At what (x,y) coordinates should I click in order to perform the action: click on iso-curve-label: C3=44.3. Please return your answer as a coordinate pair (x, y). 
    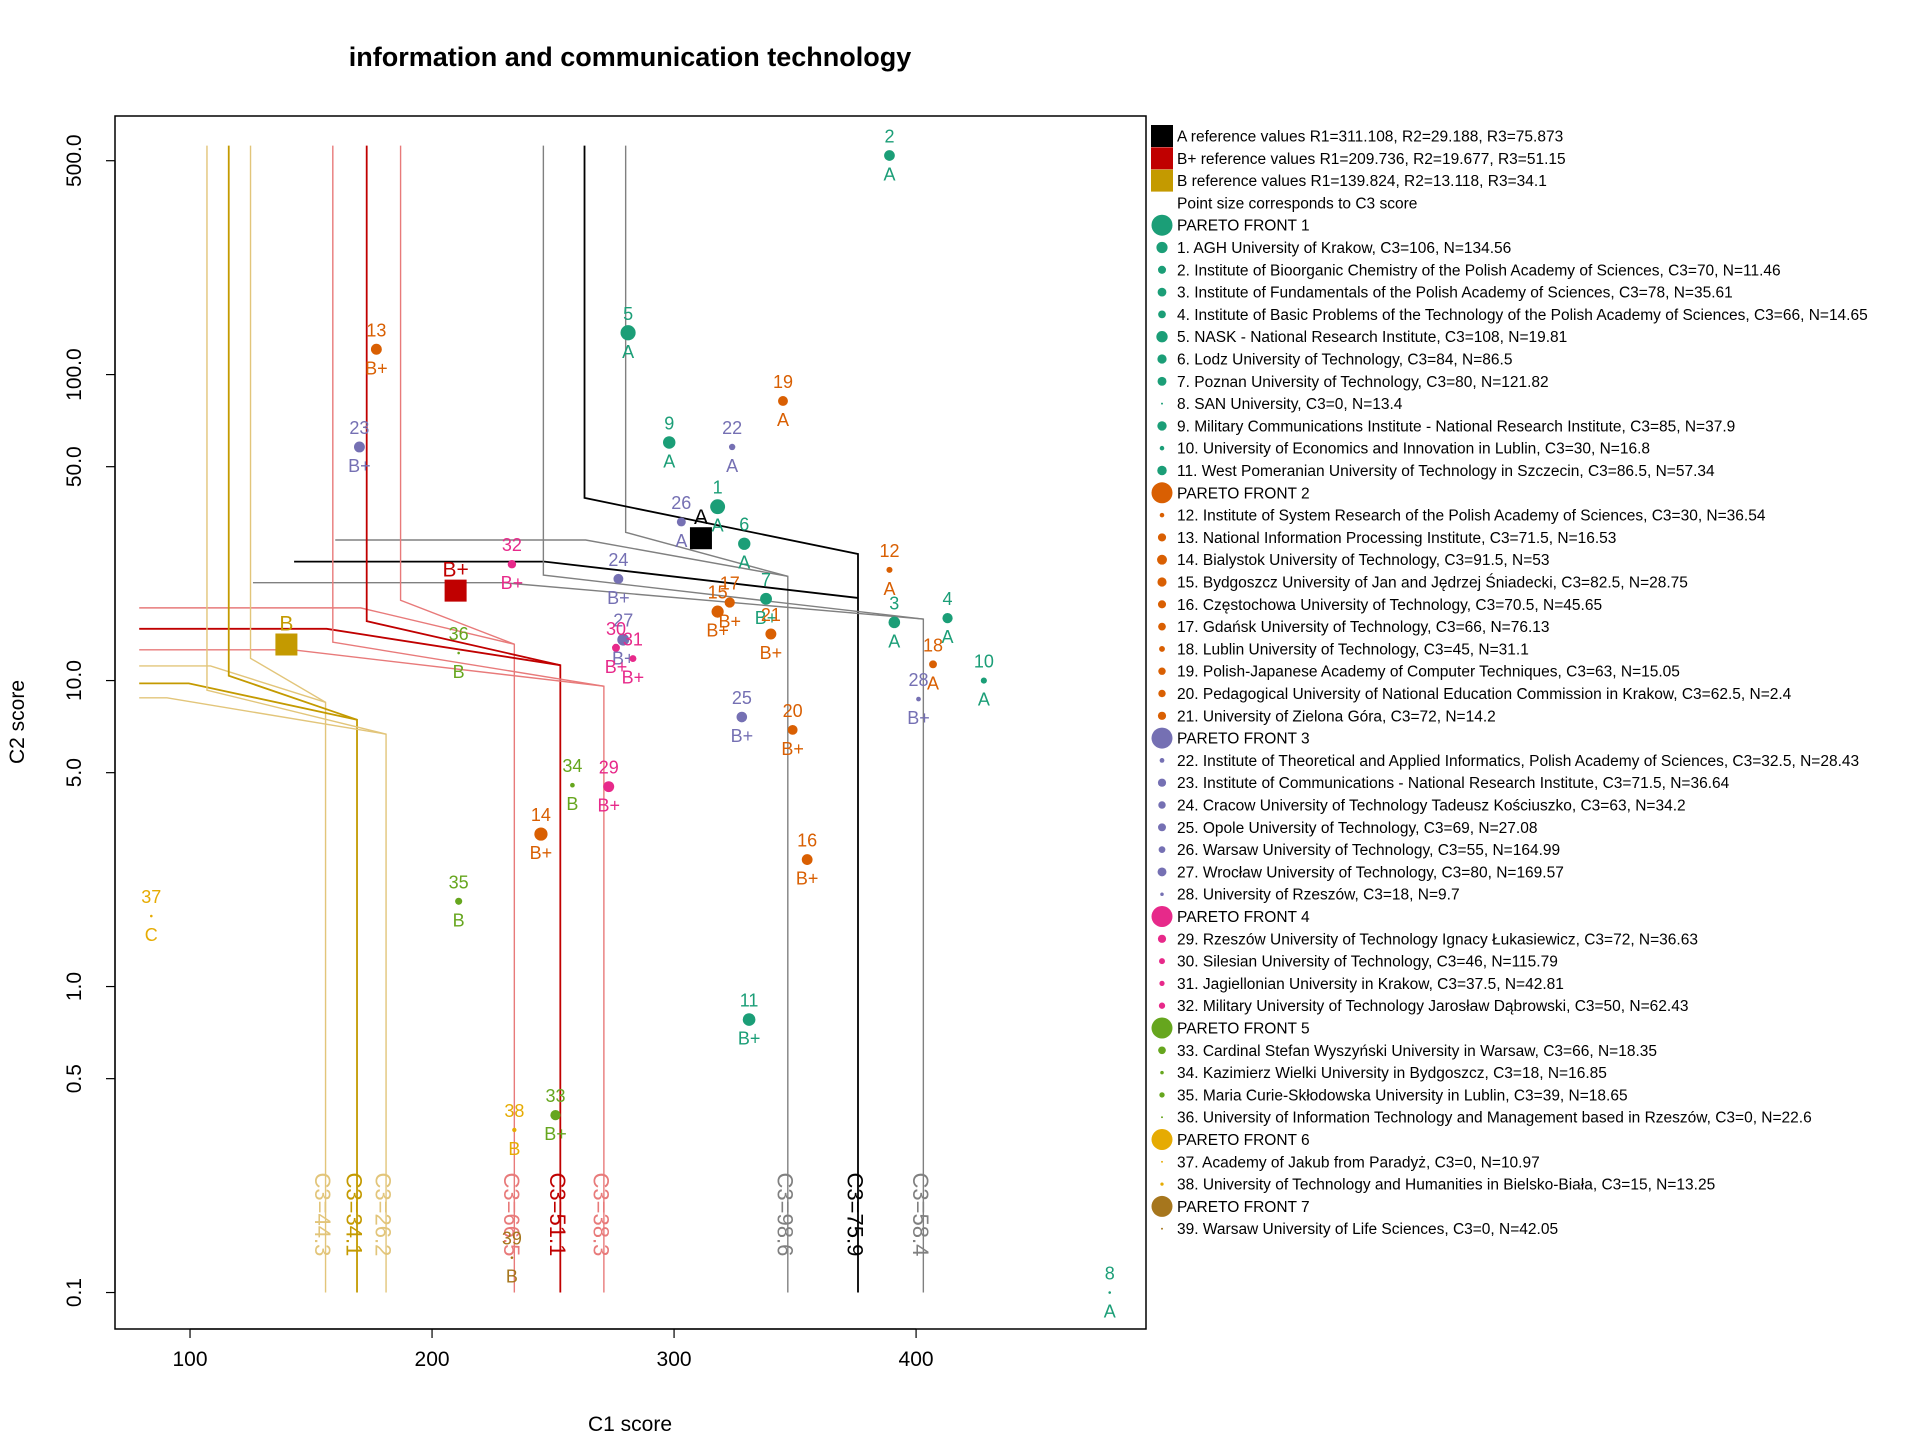
    Looking at the image, I should click on (322, 1215).